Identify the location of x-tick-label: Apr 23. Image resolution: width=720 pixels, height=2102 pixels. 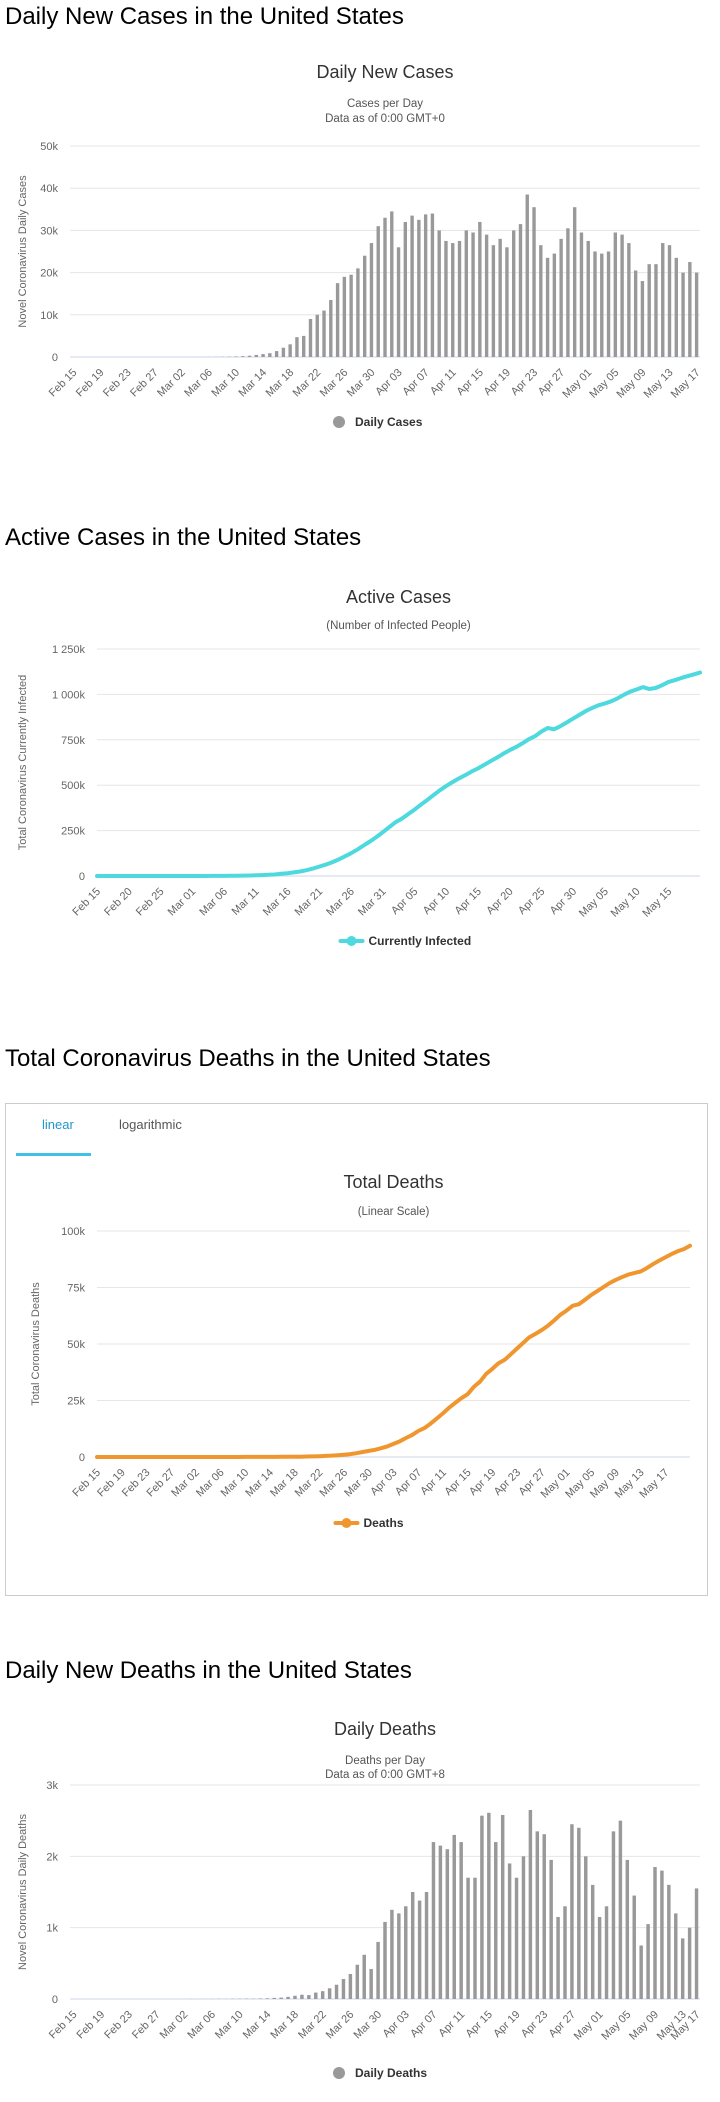
(524, 382).